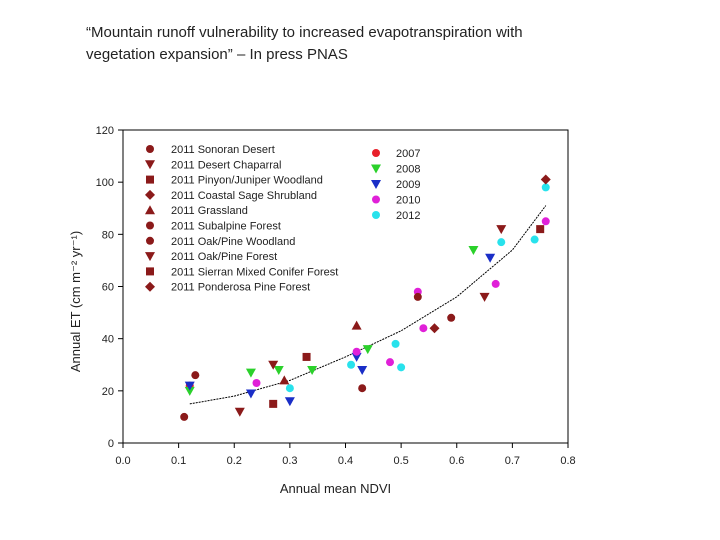 The image size is (720, 540). What do you see at coordinates (226, 227) in the screenshot?
I see `legend-label: 2011 Subalpine Forest` at bounding box center [226, 227].